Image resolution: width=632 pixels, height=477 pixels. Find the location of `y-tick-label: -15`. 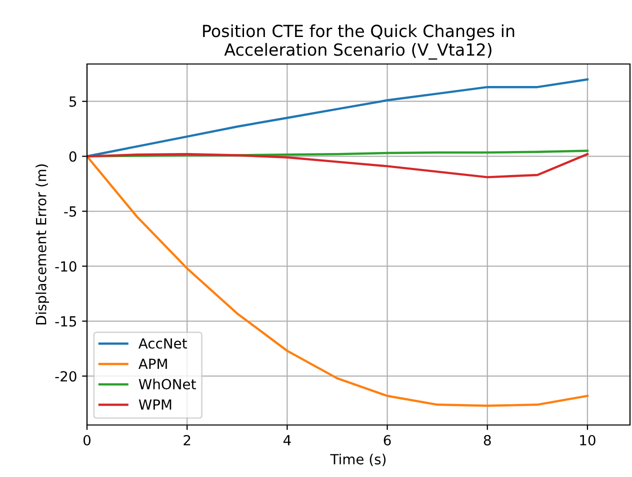

y-tick-label: -15 is located at coordinates (65, 321).